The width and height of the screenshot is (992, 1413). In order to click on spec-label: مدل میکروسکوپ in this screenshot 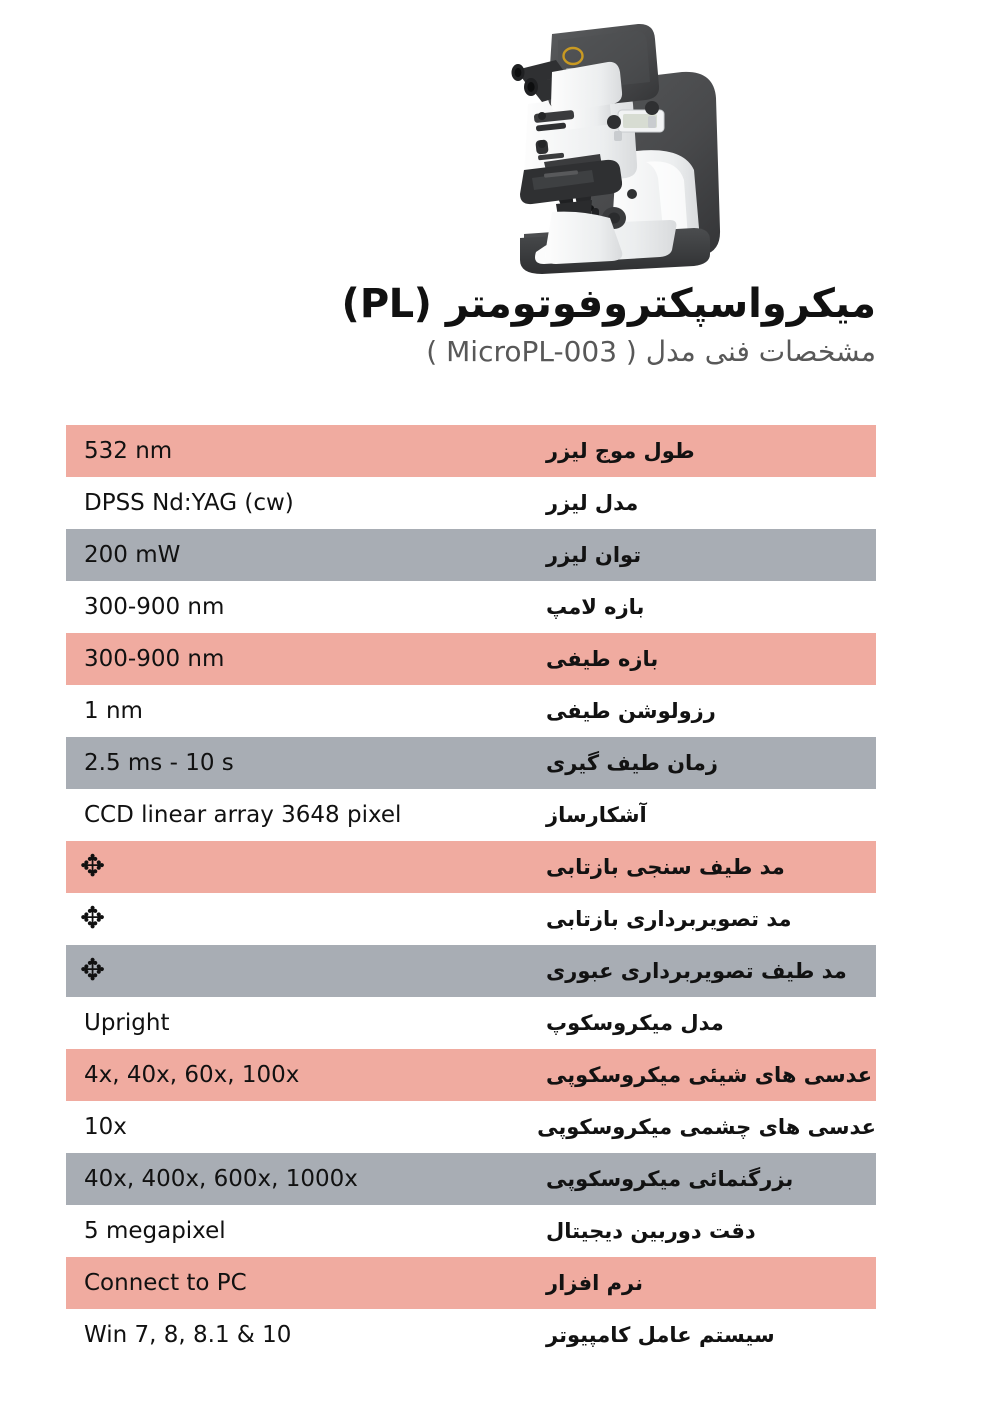, I will do `click(635, 1022)`.